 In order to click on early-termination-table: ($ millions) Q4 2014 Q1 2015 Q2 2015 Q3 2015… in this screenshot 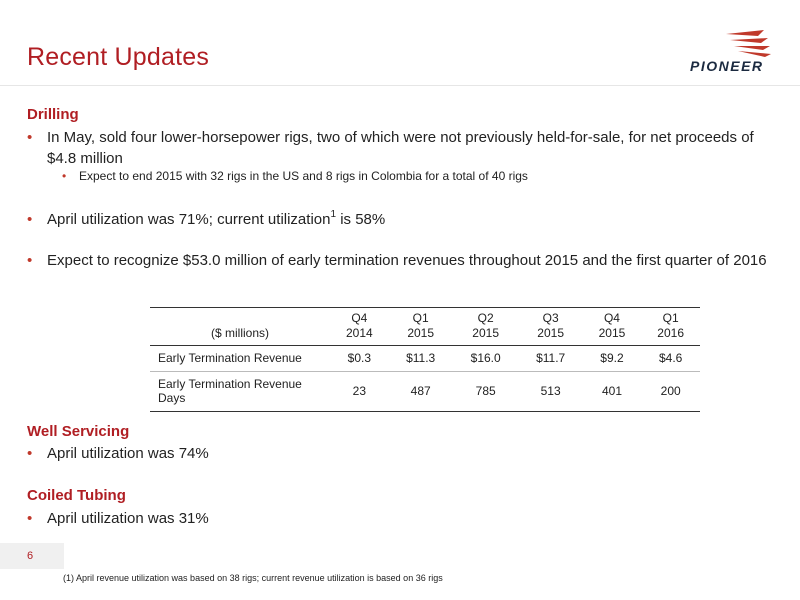, I will do `click(425, 359)`.